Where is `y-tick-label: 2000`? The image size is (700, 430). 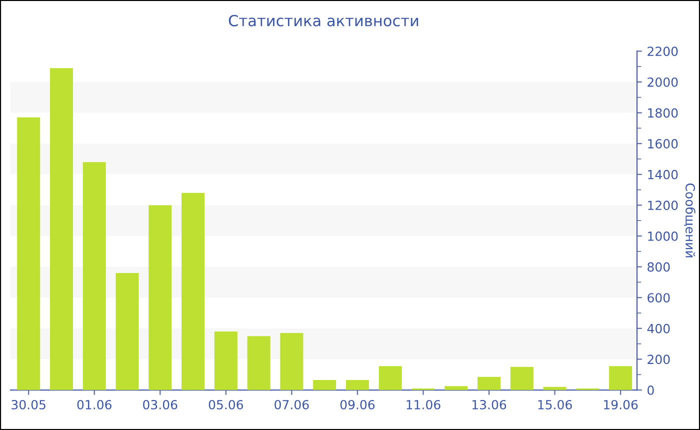
y-tick-label: 2000 is located at coordinates (663, 82).